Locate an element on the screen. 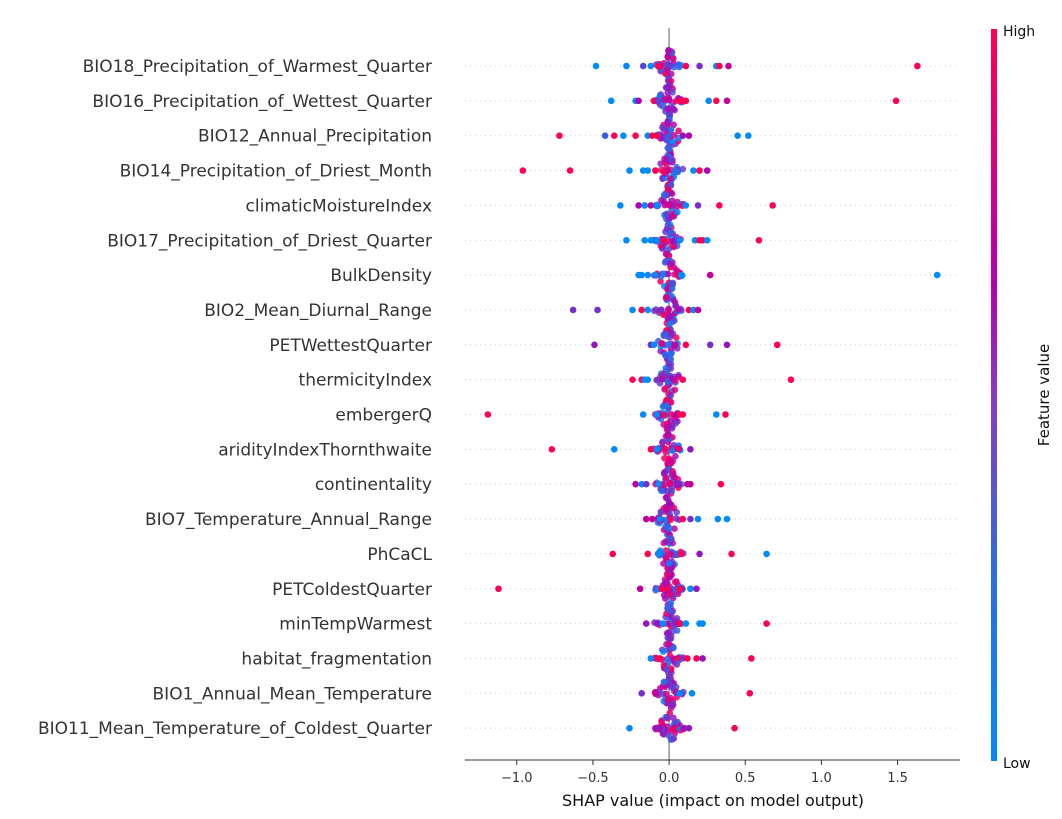  feature-label: BIO16_Precipitation_of_Wettest_Quarter is located at coordinates (262, 102).